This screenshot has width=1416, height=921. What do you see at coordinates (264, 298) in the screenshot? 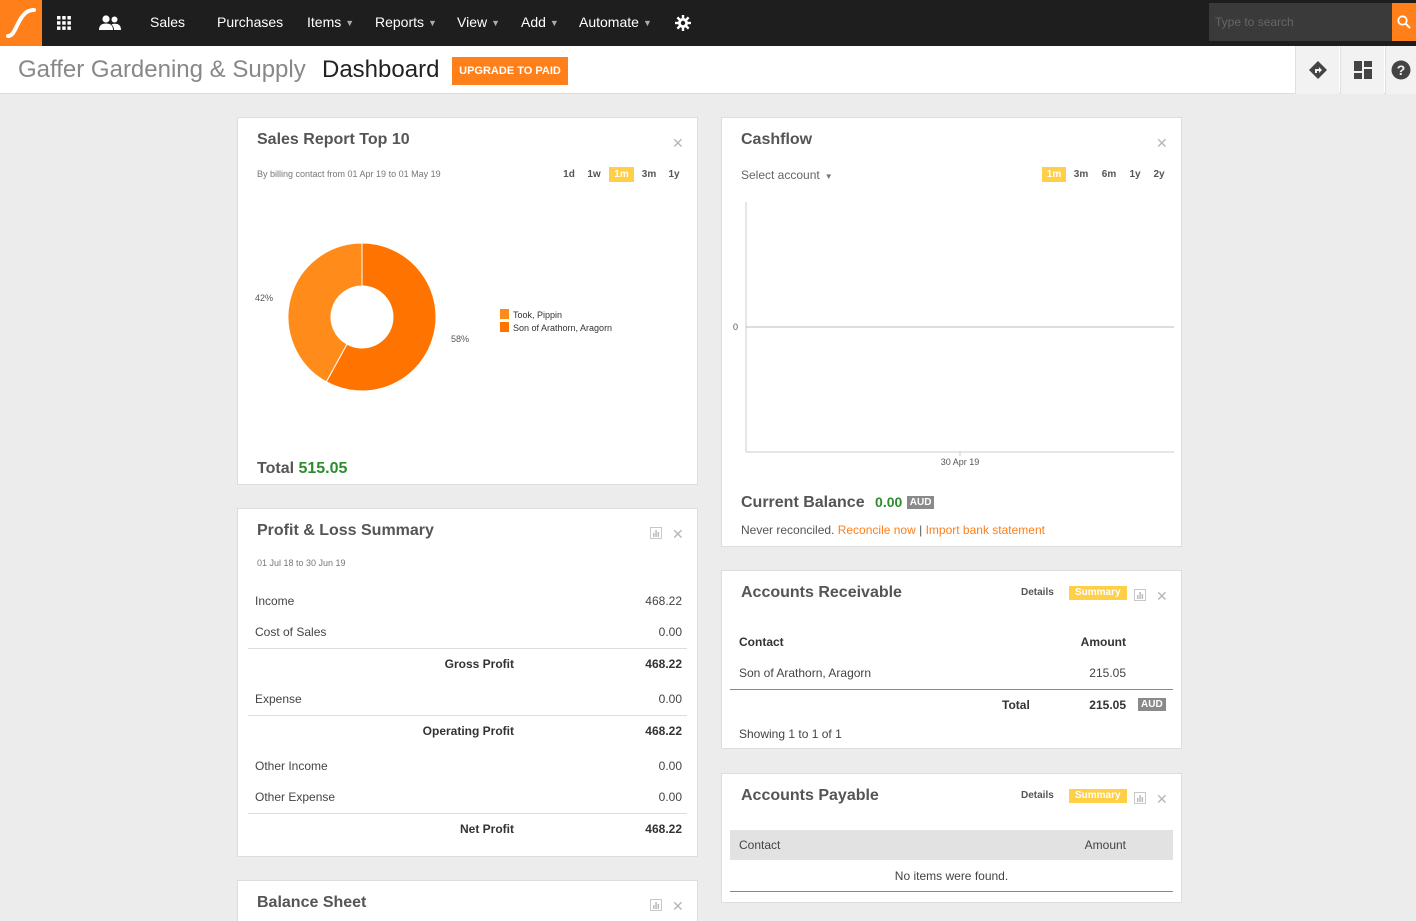
I see `slice-percent-label: 42%` at bounding box center [264, 298].